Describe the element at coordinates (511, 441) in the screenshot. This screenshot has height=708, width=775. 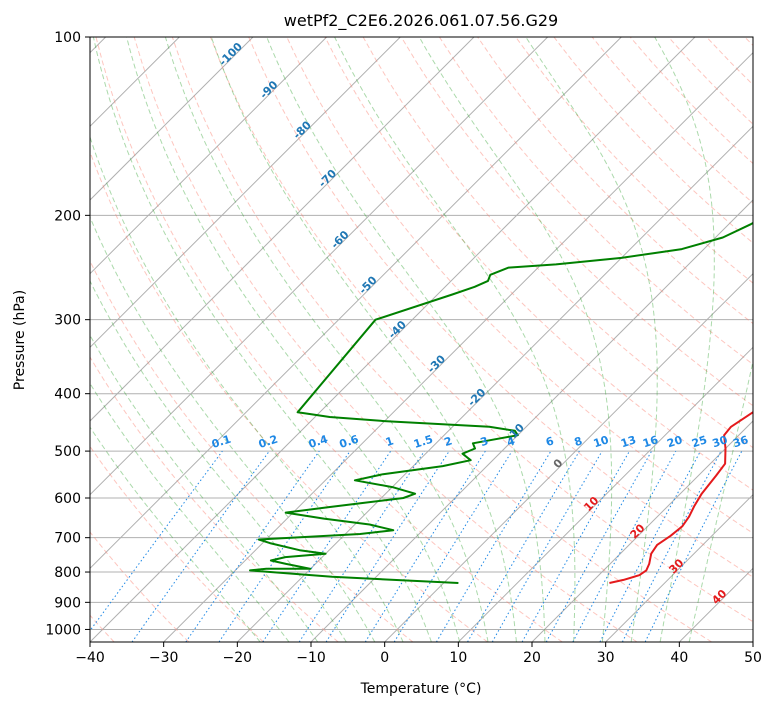
I see `mixing-ratio-label: 4` at that location.